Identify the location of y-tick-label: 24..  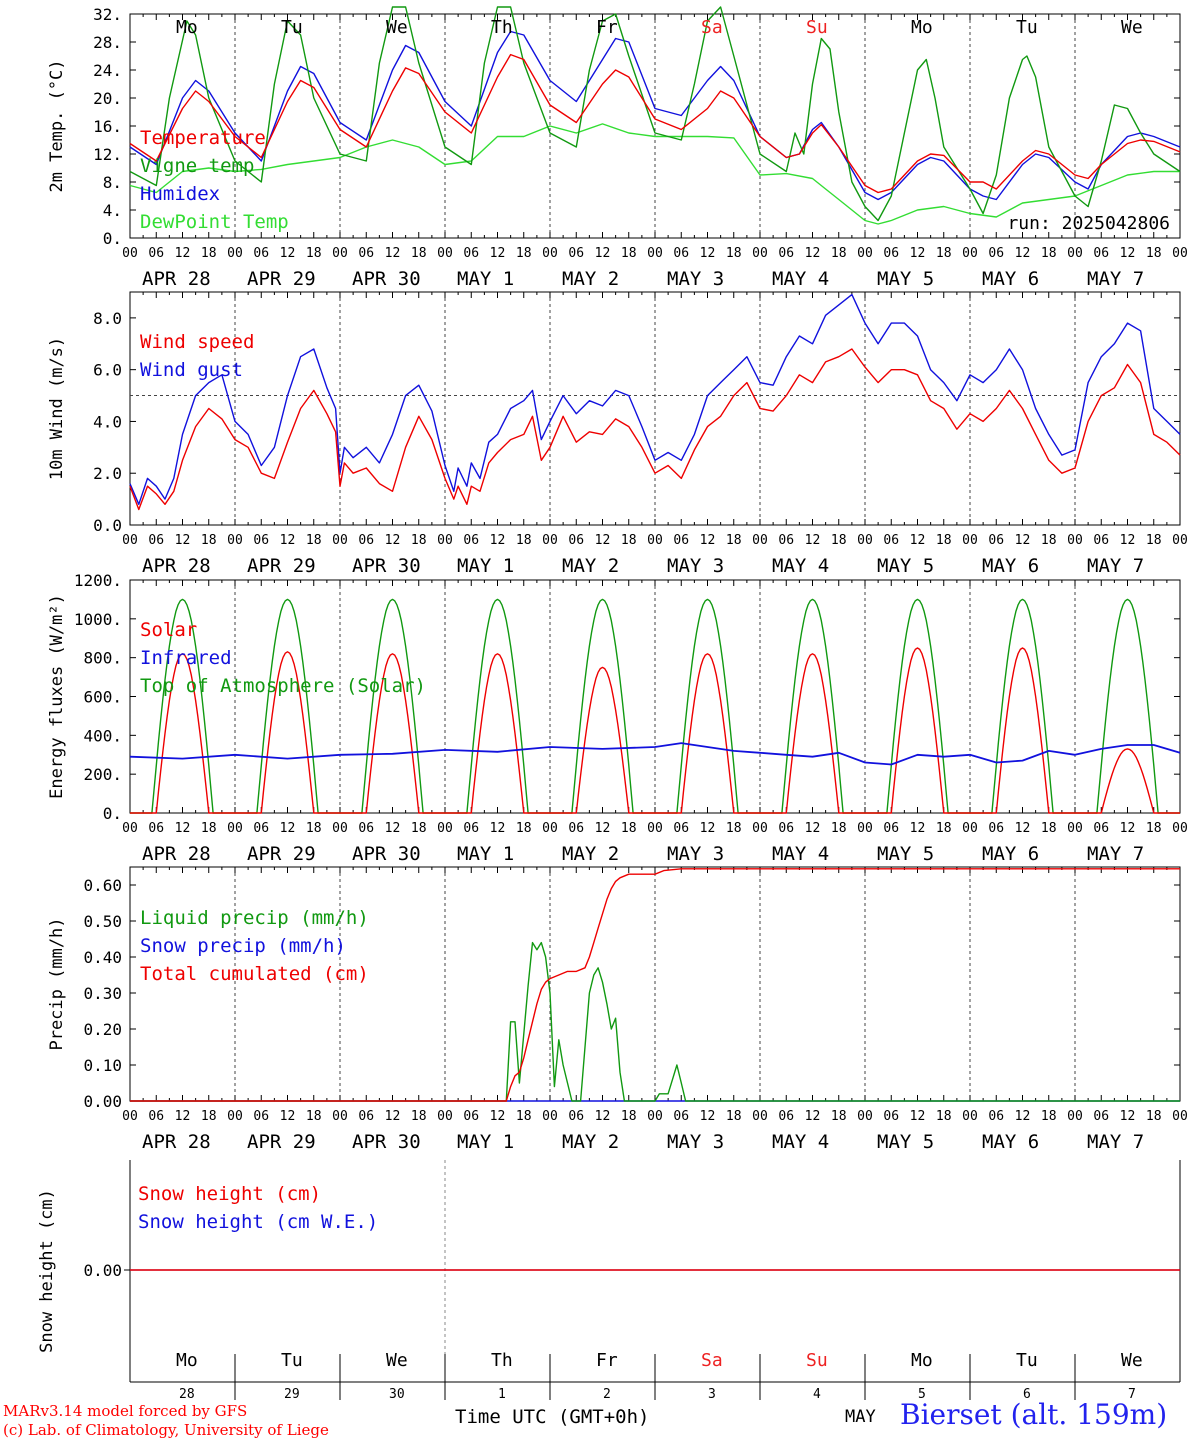
(107, 70).